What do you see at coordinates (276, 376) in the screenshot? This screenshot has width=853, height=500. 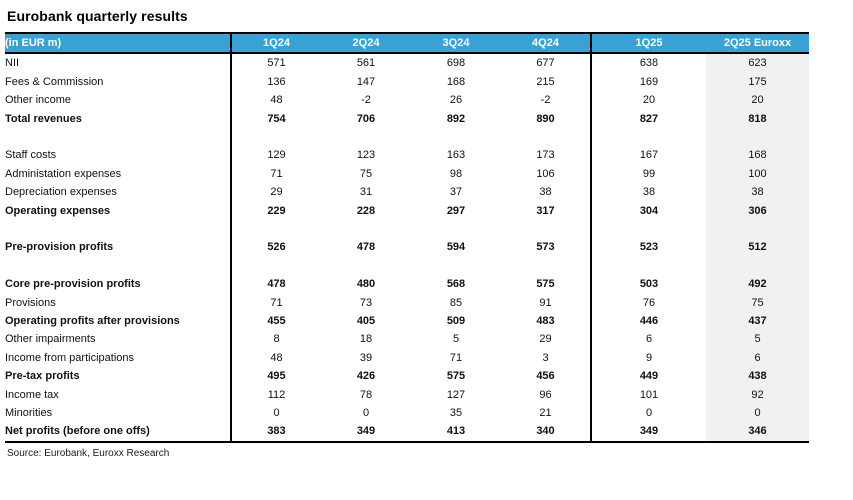 I see `value-cell: 495` at bounding box center [276, 376].